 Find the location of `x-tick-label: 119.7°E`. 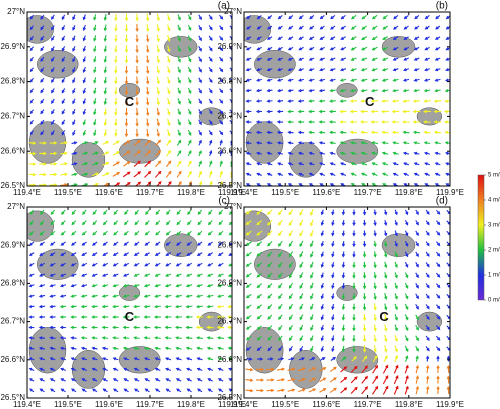

x-tick-label: 119.7°E is located at coordinates (150, 404).